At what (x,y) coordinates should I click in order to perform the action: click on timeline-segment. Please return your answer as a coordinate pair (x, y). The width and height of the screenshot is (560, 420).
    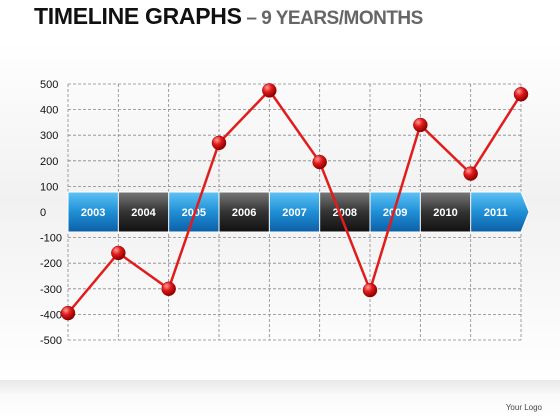
    Looking at the image, I should click on (500, 212).